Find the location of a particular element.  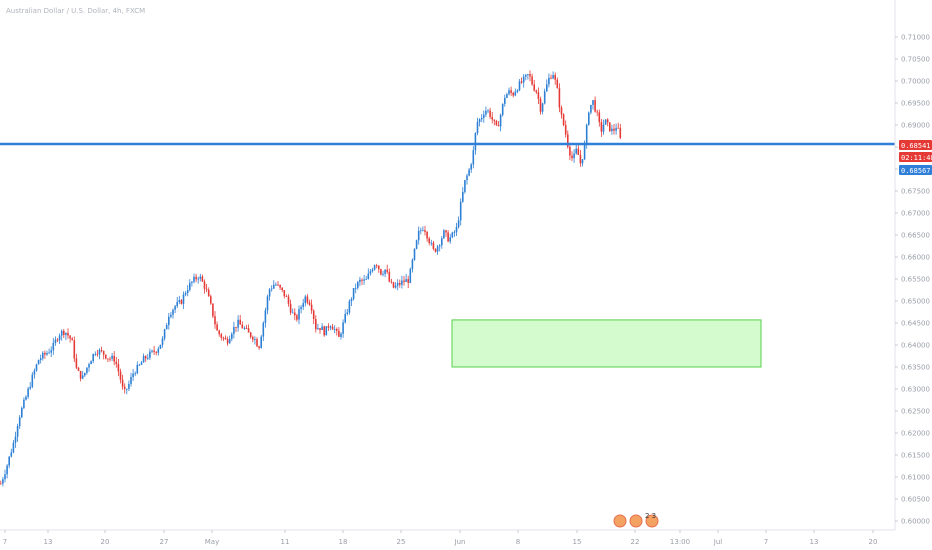

zone-rectangle is located at coordinates (606, 343).